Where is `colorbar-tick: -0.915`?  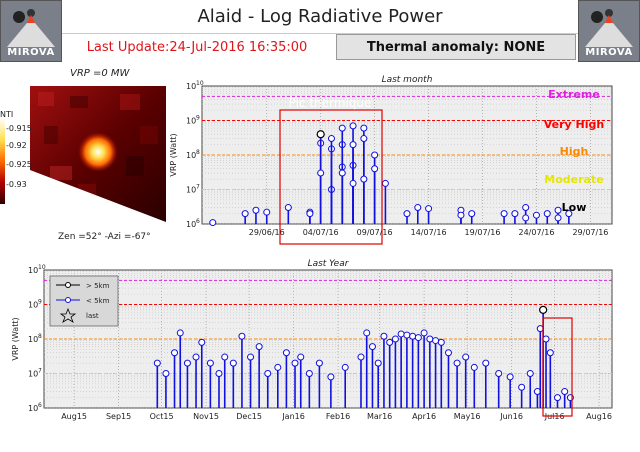 colorbar-tick: -0.915 is located at coordinates (19, 128).